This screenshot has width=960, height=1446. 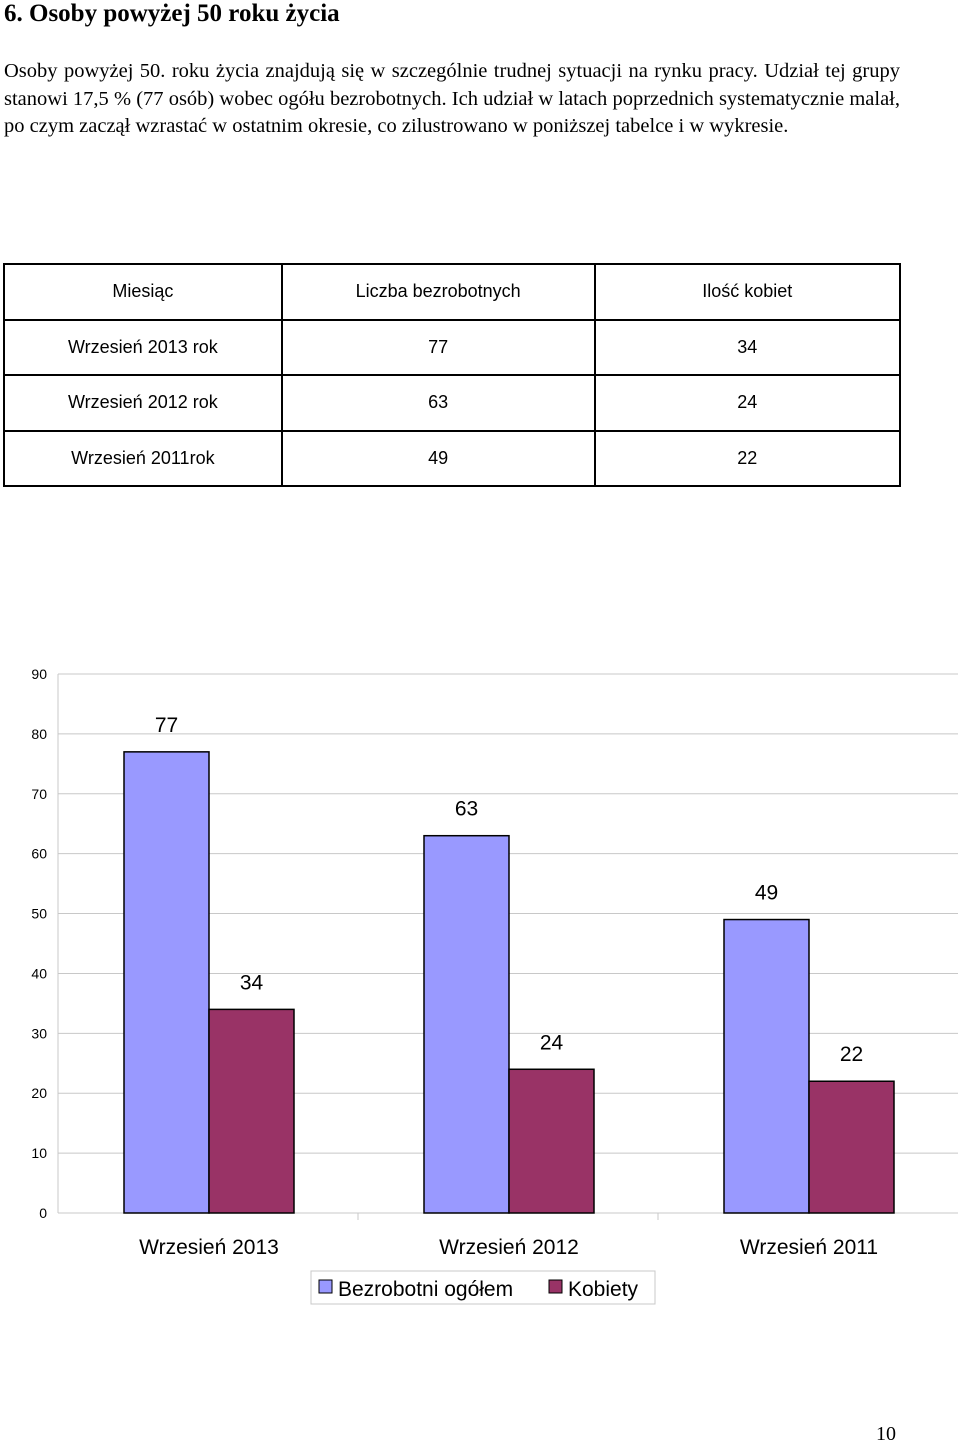 I want to click on table-row: Wrzesień 2012 rok 63 24, so click(x=452, y=403).